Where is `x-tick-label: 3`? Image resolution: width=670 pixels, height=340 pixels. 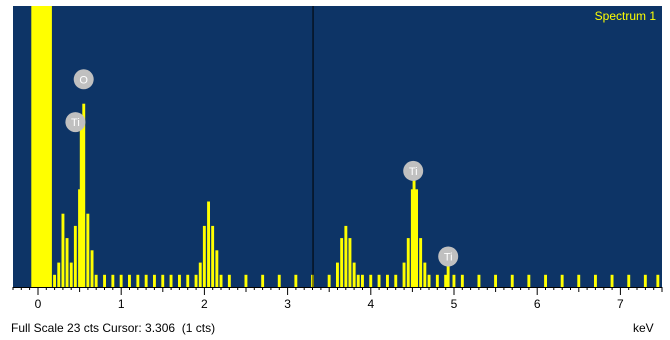 x-tick-label: 3 is located at coordinates (287, 304).